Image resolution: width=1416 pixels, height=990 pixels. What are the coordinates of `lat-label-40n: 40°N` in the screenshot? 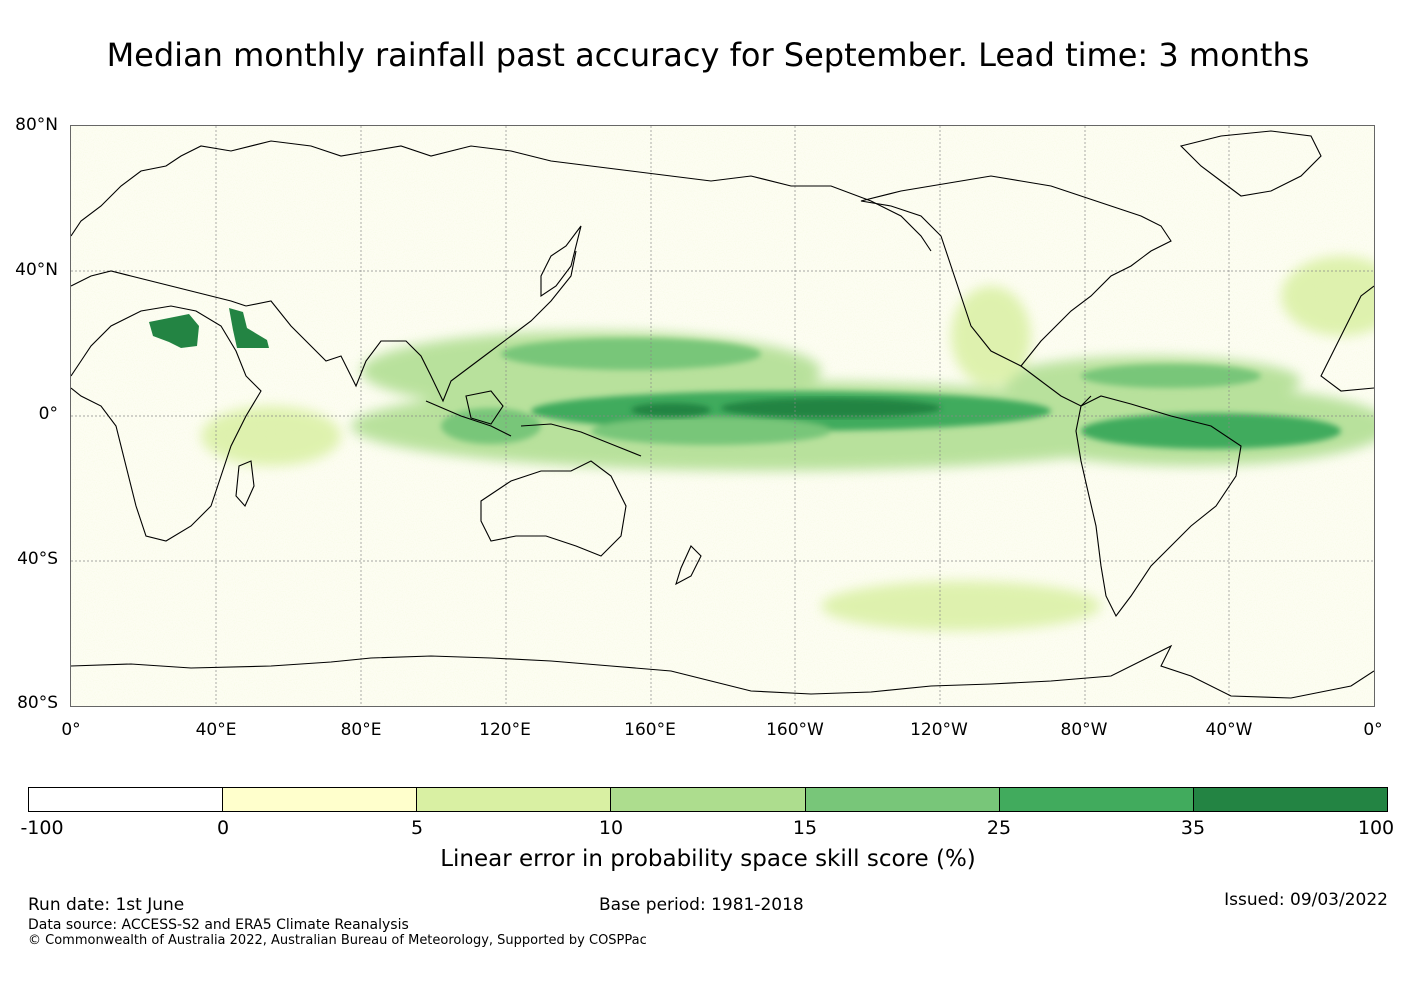 It's located at (36, 270).